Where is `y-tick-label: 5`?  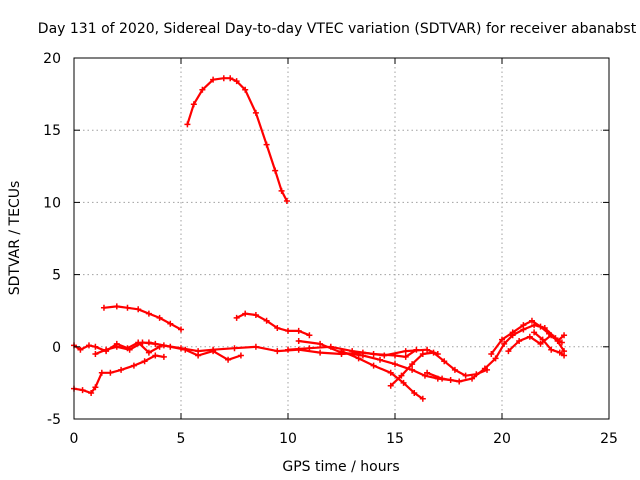
y-tick-label: 5 is located at coordinates (56, 276).